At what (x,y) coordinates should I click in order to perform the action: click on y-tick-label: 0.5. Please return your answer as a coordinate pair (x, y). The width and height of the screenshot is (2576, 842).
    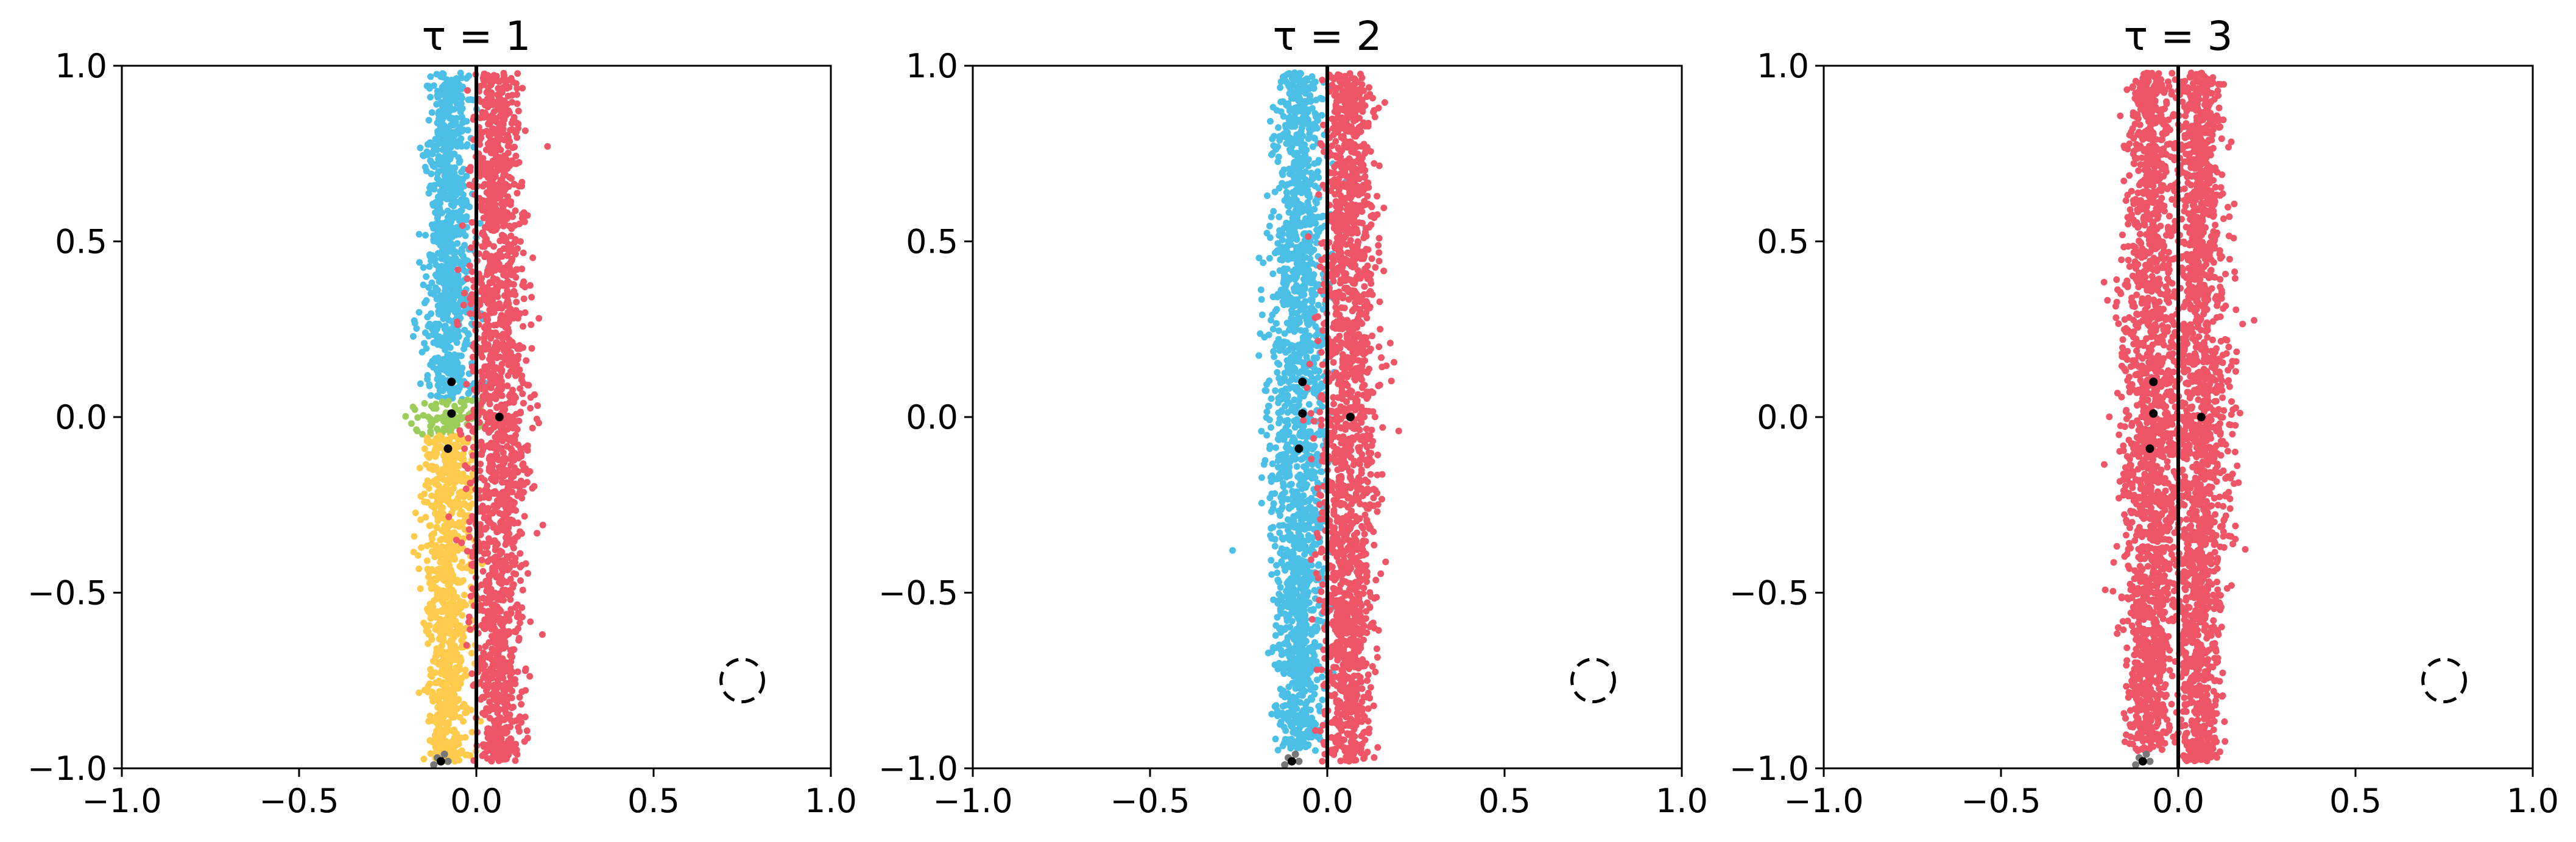
    Looking at the image, I should click on (81, 242).